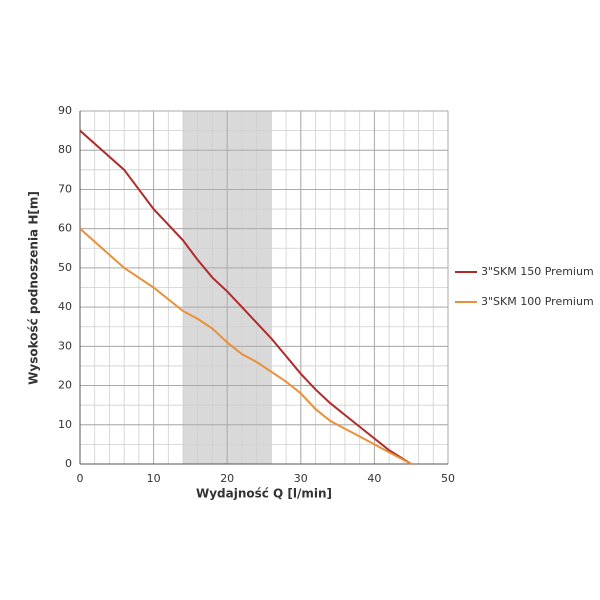 Image resolution: width=600 pixels, height=600 pixels. What do you see at coordinates (34, 288) in the screenshot?
I see `y-axis-title: Wysokość podnoszenia H[m]` at bounding box center [34, 288].